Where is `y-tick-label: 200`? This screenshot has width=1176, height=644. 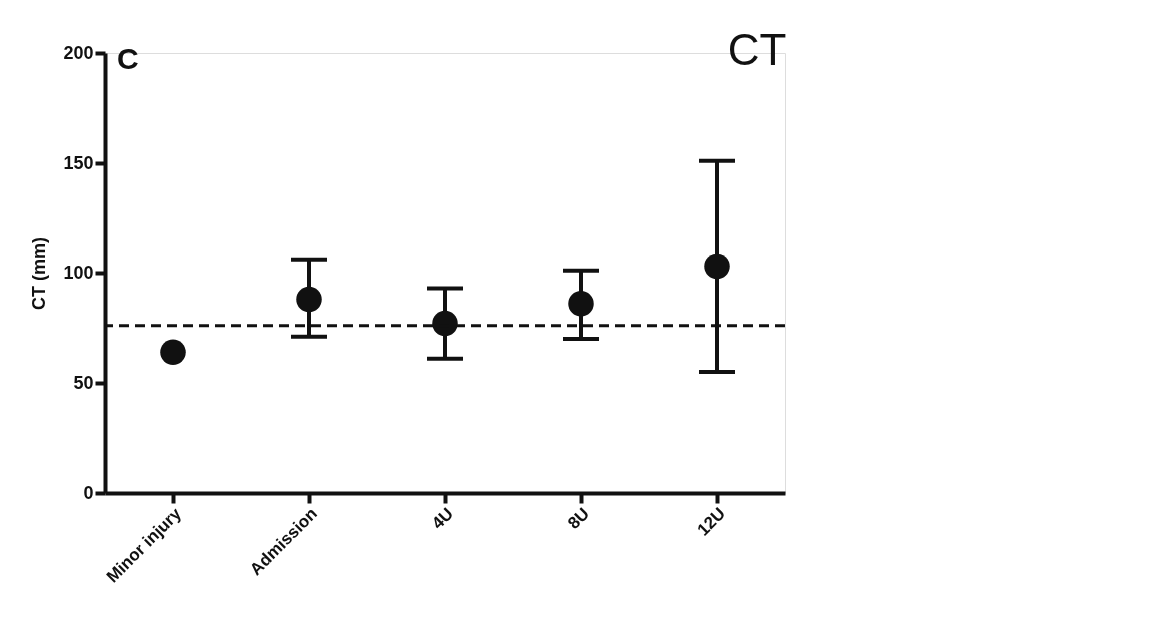
y-tick-label: 200 is located at coordinates (78, 52).